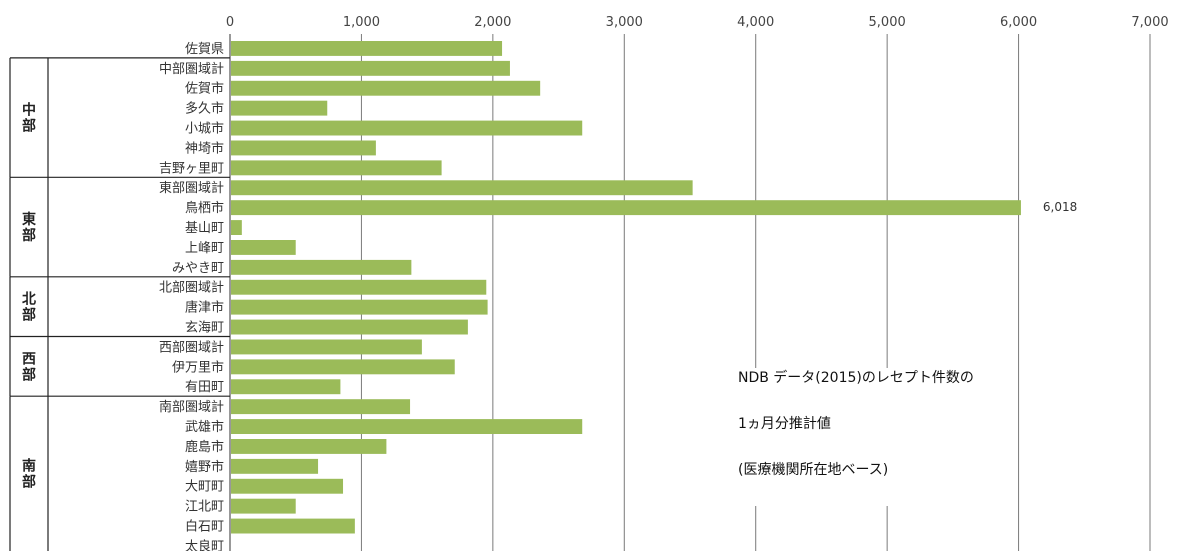 The height and width of the screenshot is (551, 1179). I want to click on group-label: 南部, so click(29, 474).